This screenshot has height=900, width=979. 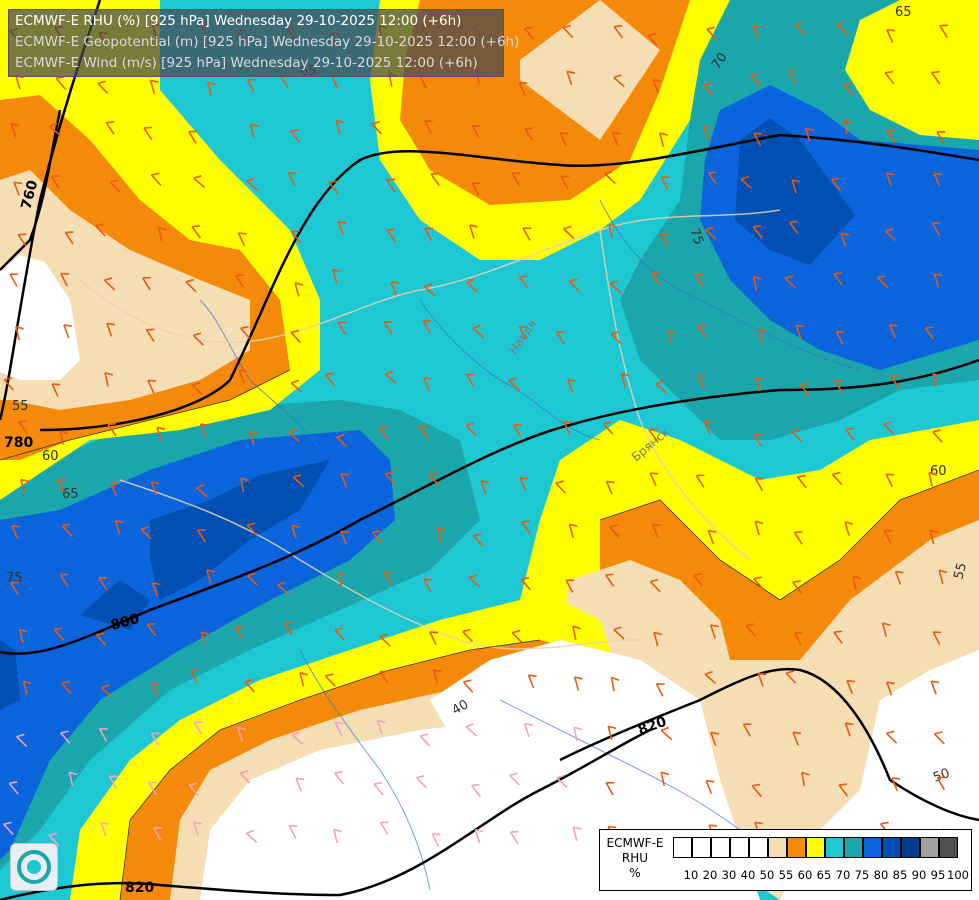 I want to click on legend-label: 55, so click(x=786, y=875).